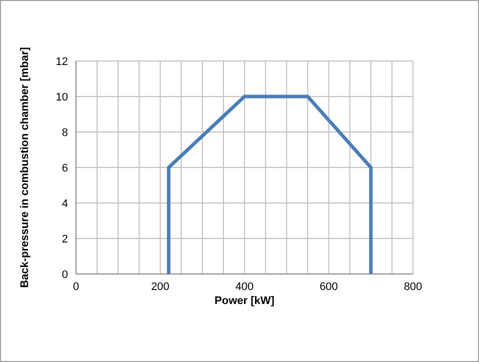  I want to click on x-tick-label: 800, so click(413, 286).